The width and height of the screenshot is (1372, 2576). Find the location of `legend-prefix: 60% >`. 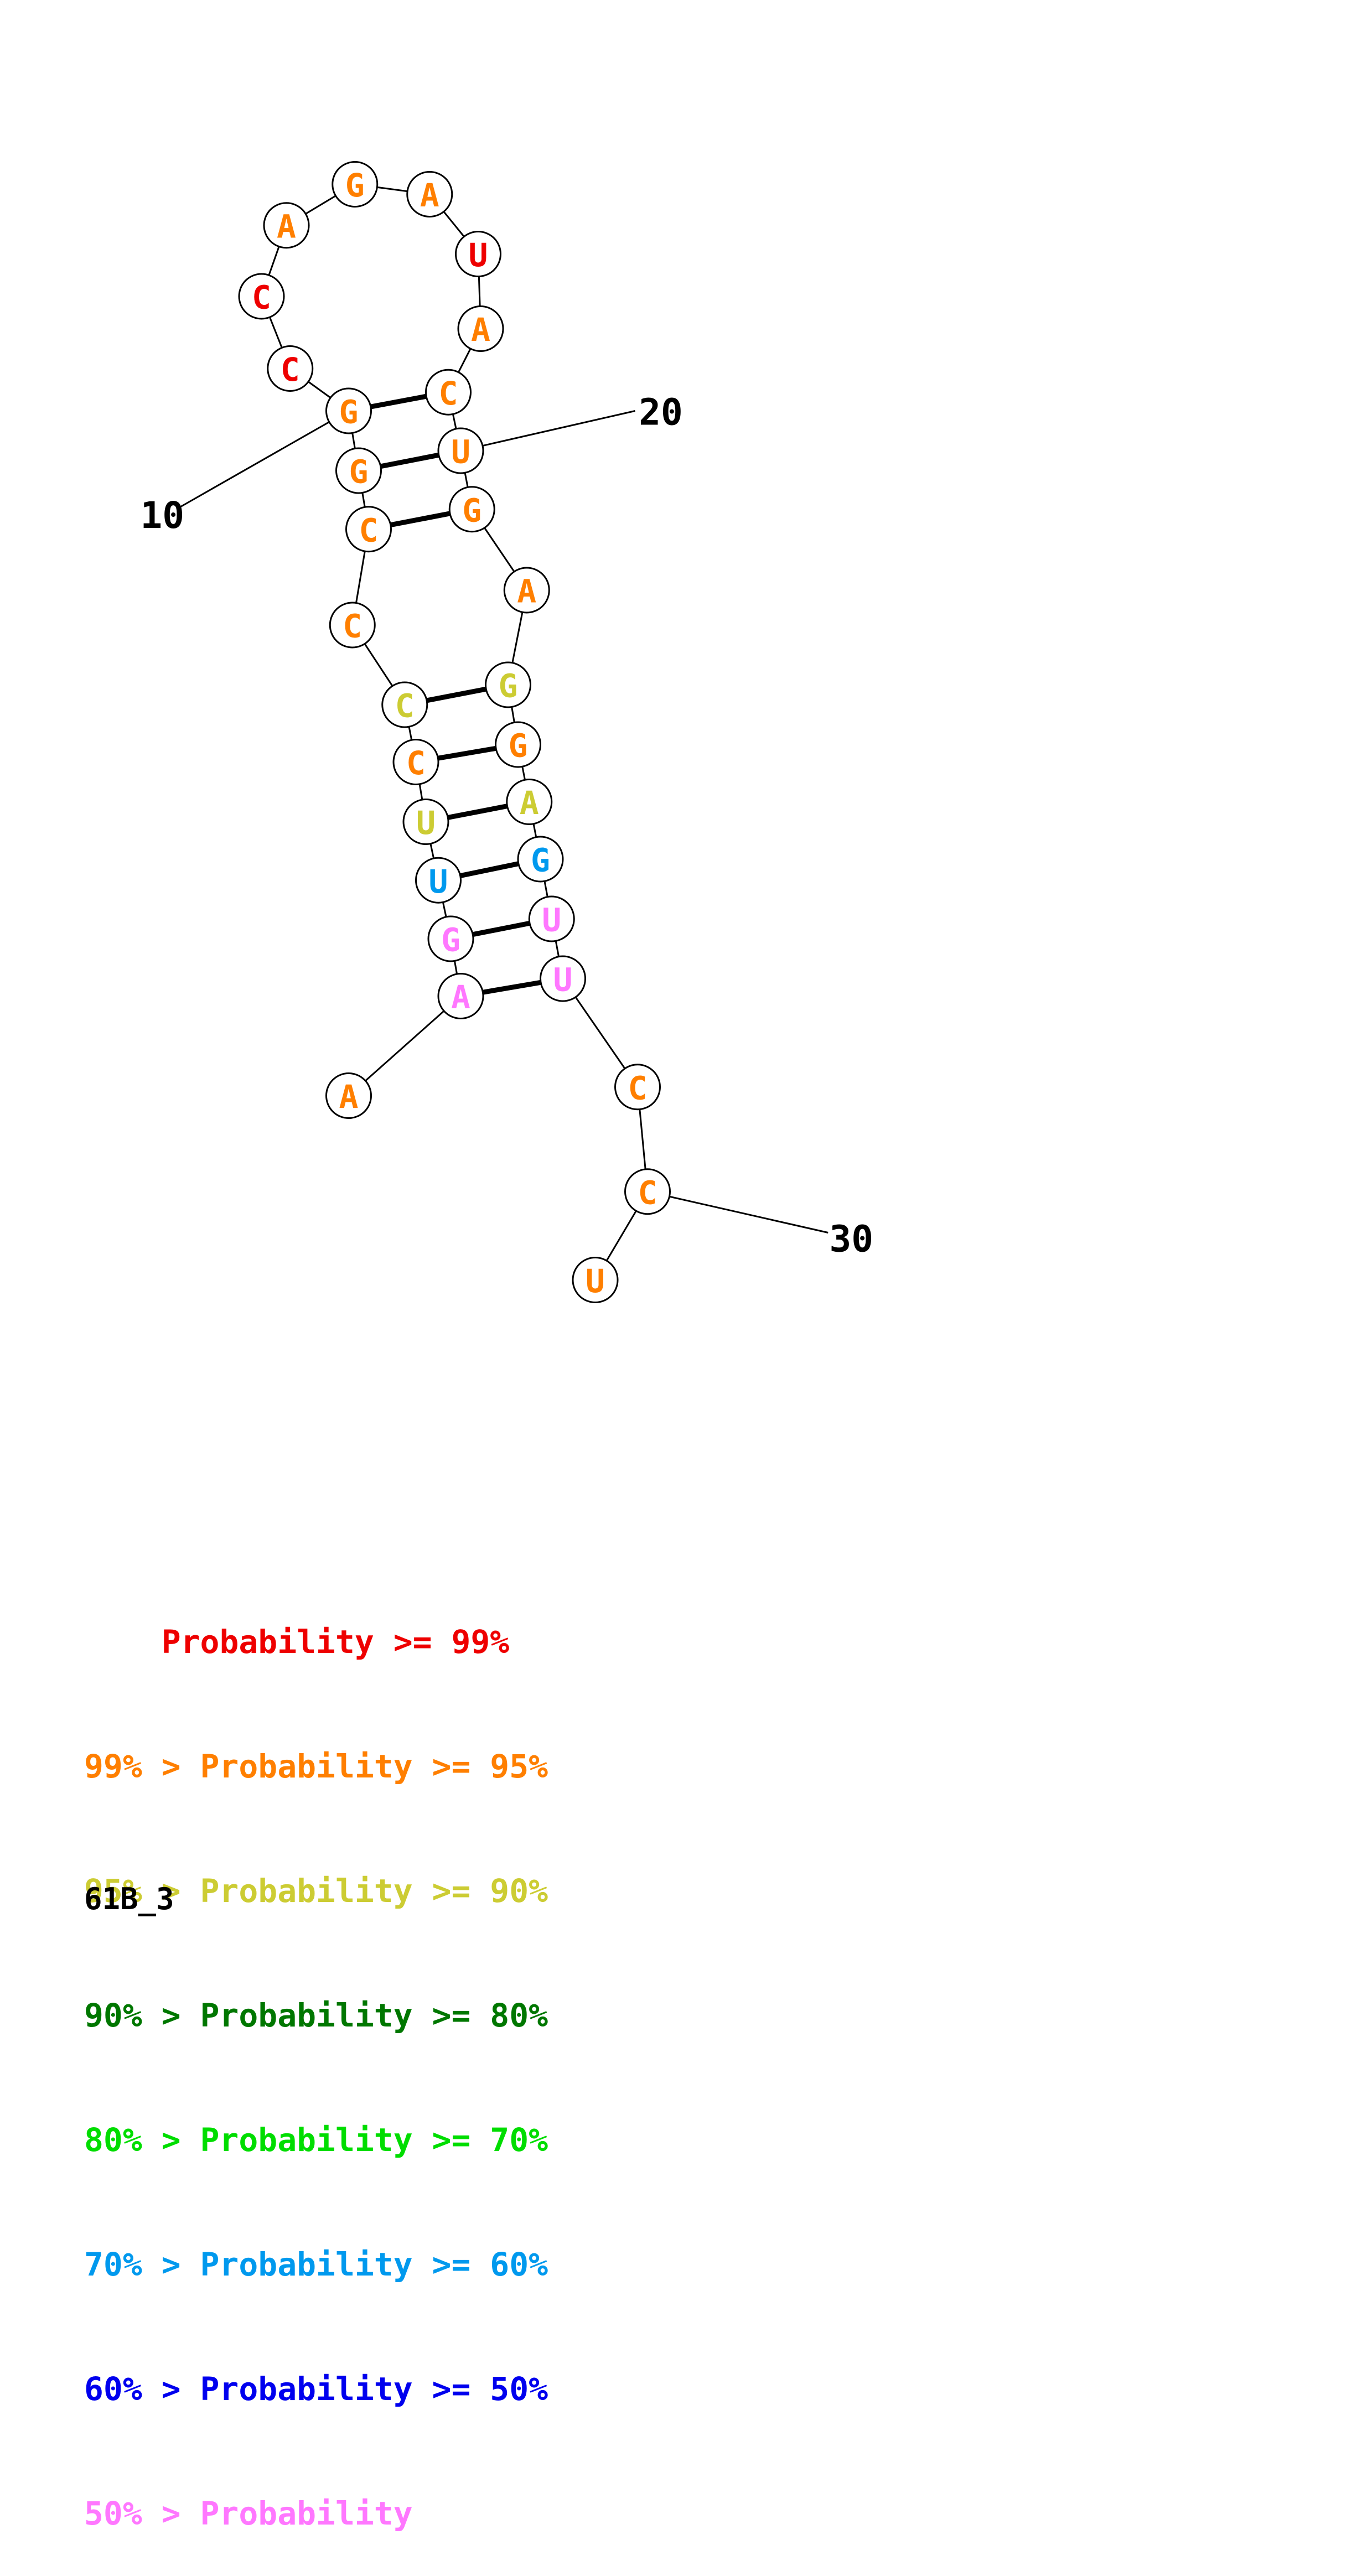

legend-prefix: 60% > is located at coordinates (142, 2389).